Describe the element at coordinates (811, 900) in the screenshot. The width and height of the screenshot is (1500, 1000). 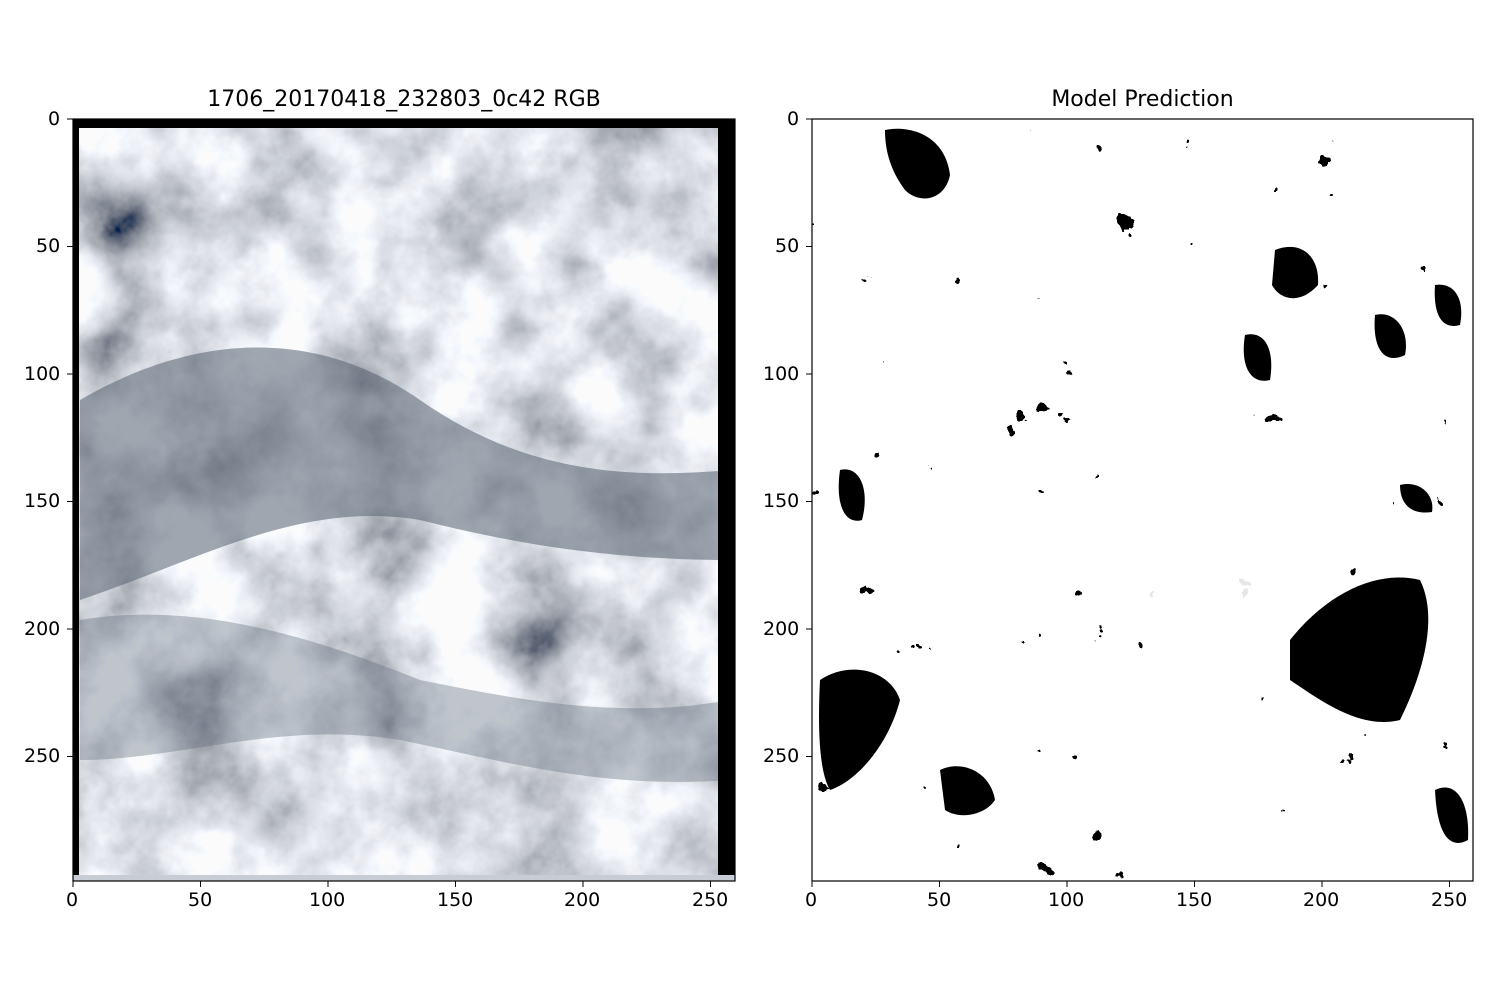
I see `right-xtick-label: 0` at that location.